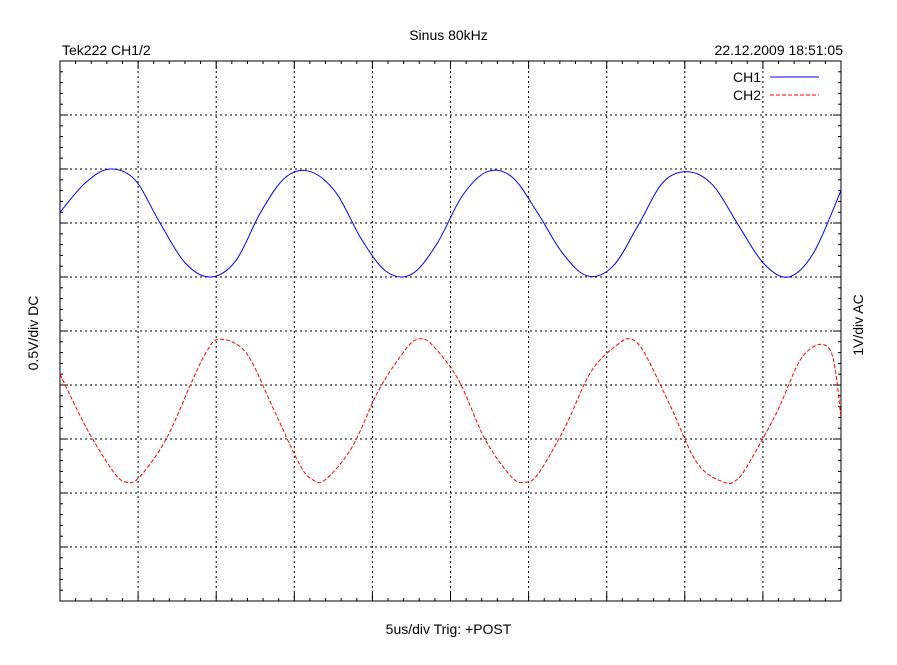 The width and height of the screenshot is (897, 665). What do you see at coordinates (778, 50) in the screenshot?
I see `timestamp: 22.12.2009 18:51:05` at bounding box center [778, 50].